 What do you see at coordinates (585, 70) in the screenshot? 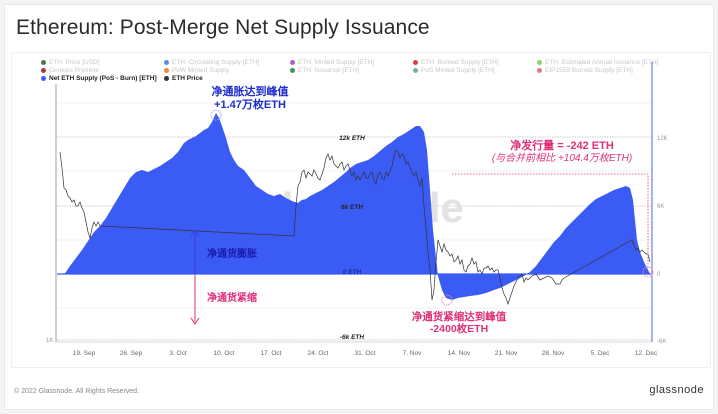
I see `legend-item-eip1559-burned-supply: EIP1559 Burned Supply [ETH]` at bounding box center [585, 70].